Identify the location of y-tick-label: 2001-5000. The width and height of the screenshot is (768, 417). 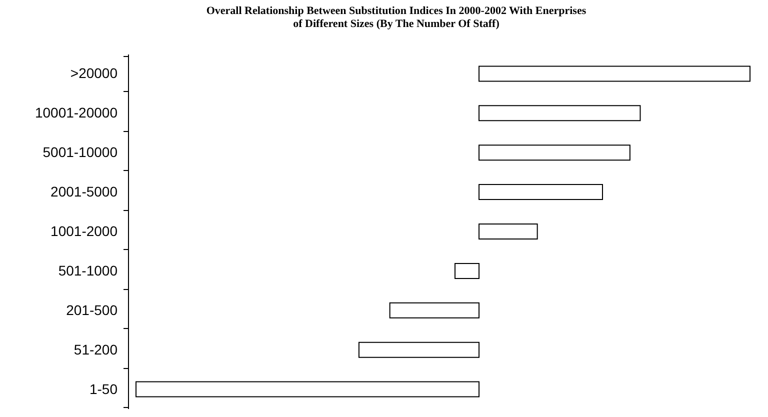
(84, 192).